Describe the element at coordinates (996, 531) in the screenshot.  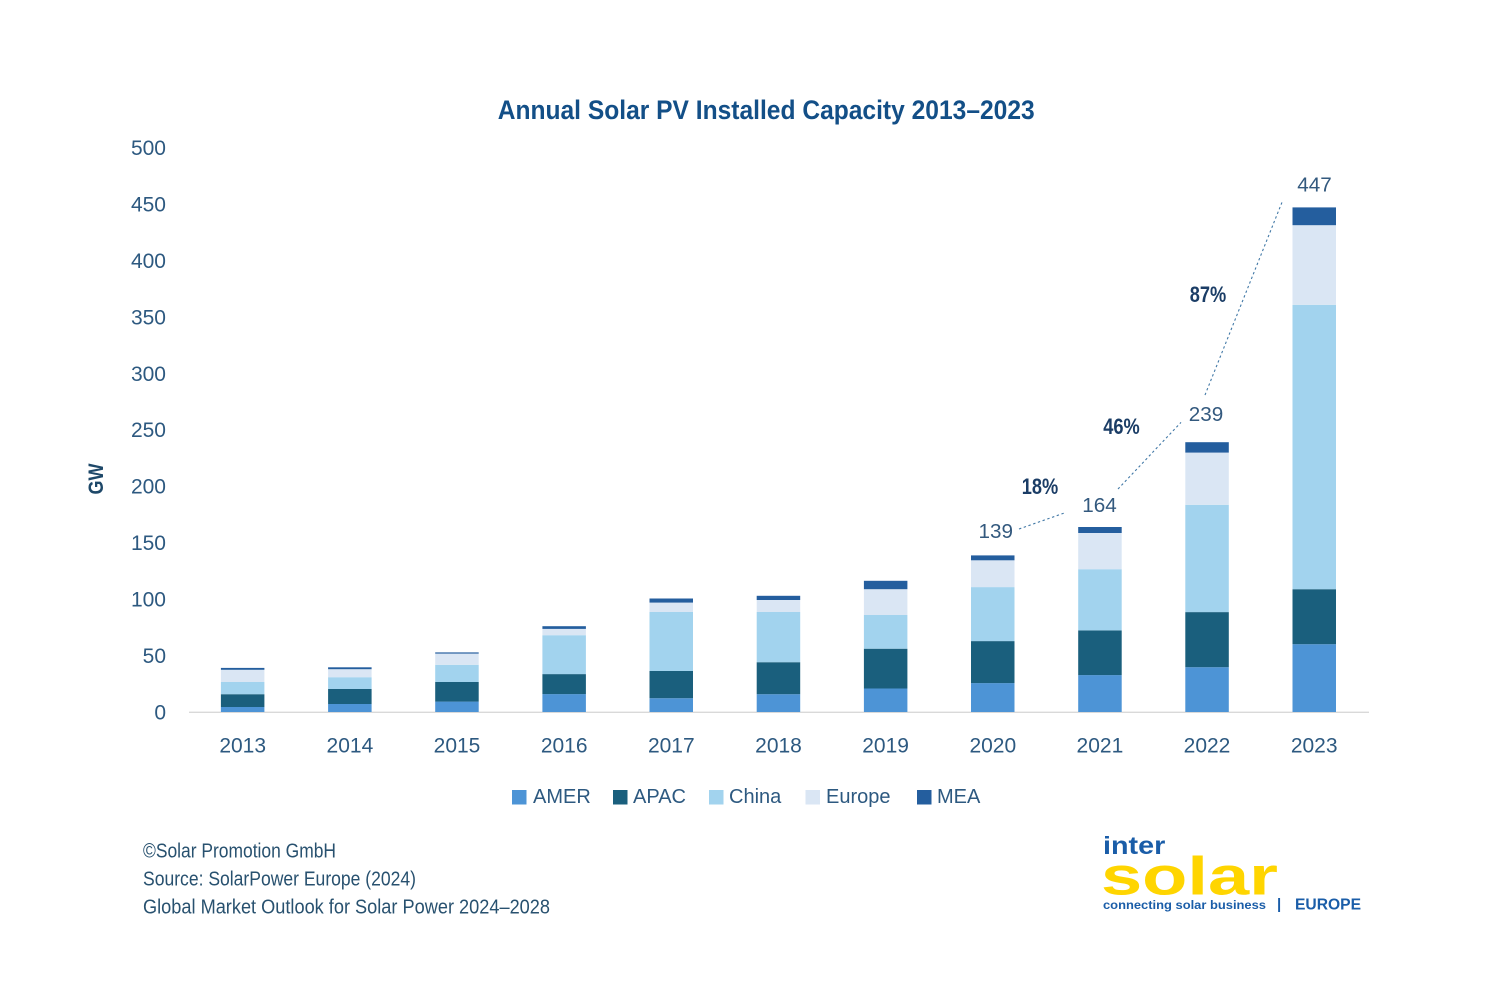
I see `svg-text: 139` at that location.